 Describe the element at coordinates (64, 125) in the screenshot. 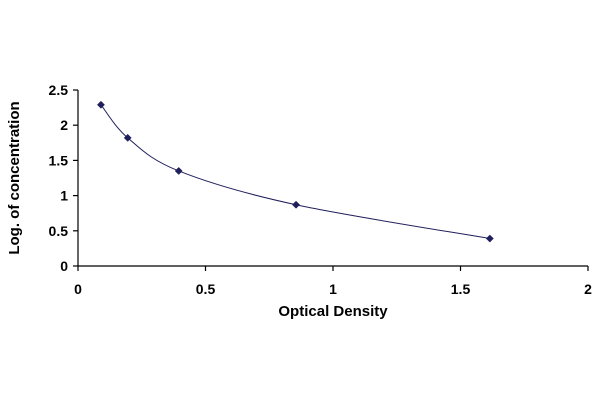

I see `y-tick-label: 2` at that location.